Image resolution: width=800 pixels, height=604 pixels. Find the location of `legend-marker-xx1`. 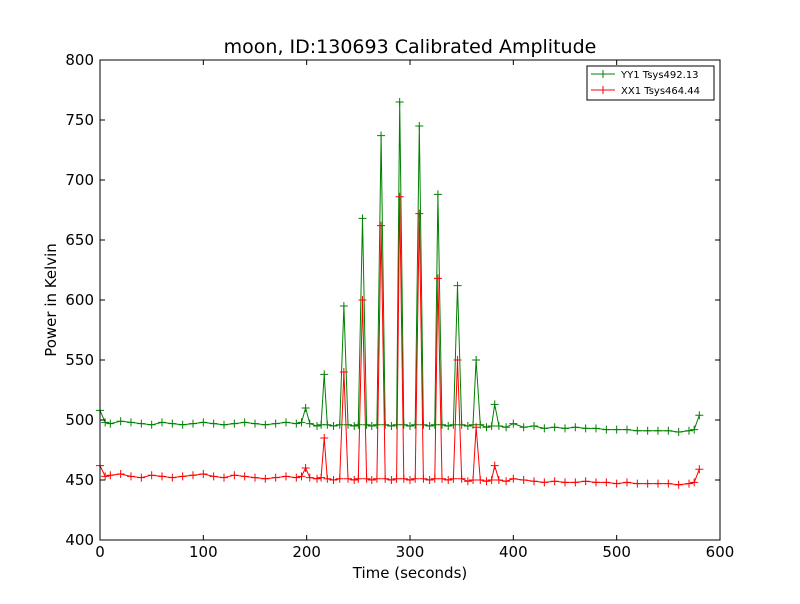

legend-marker-xx1 is located at coordinates (603, 90).